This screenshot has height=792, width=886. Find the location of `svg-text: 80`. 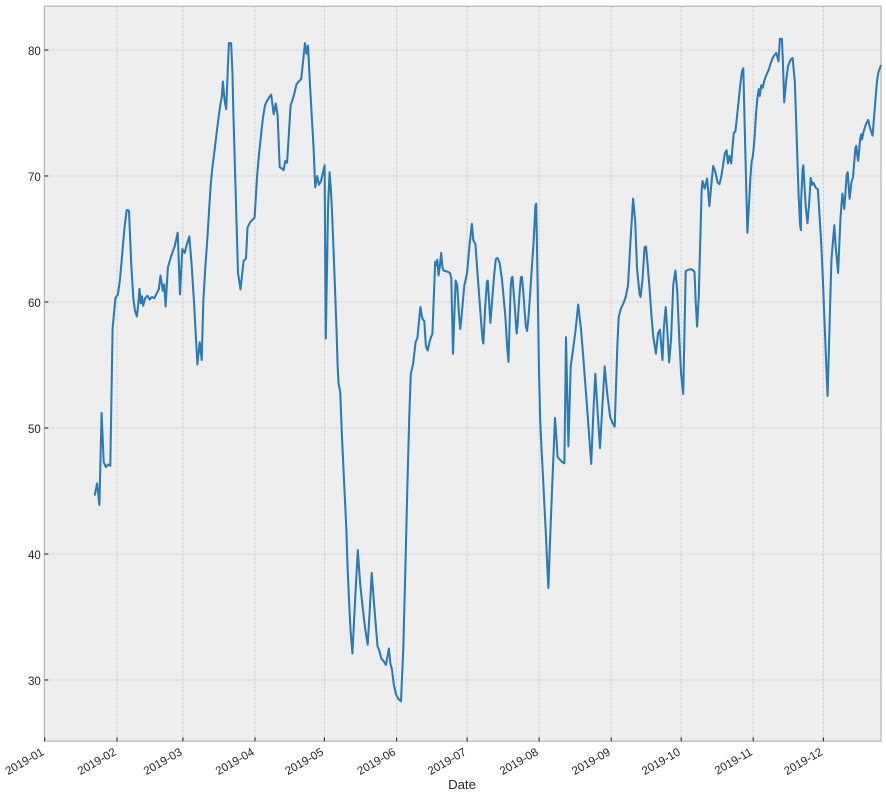

svg-text: 80 is located at coordinates (34, 52).